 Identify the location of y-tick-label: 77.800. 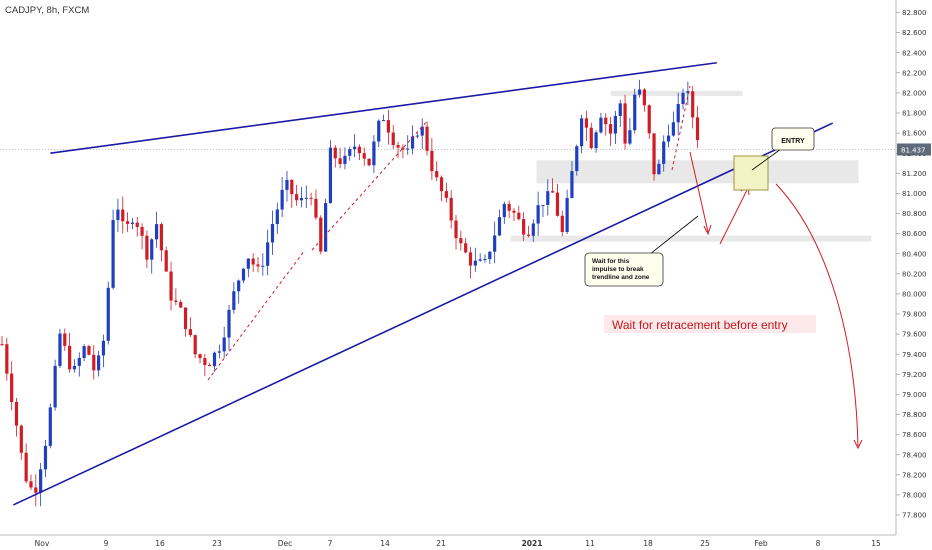
(914, 516).